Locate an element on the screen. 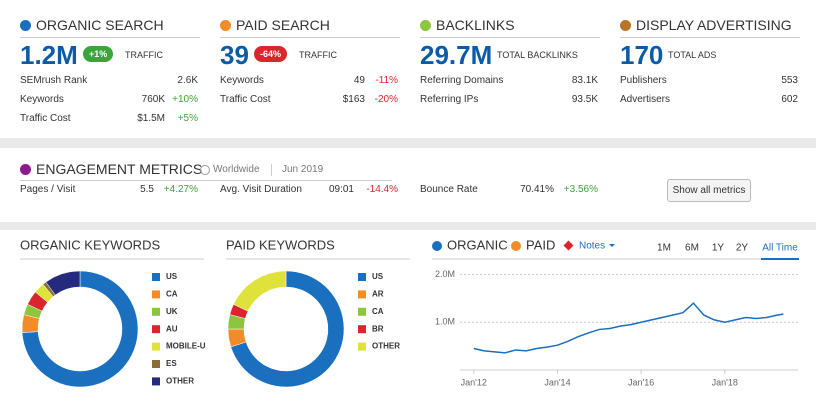  metric-label: Avg. Visit Duration is located at coordinates (261, 189).